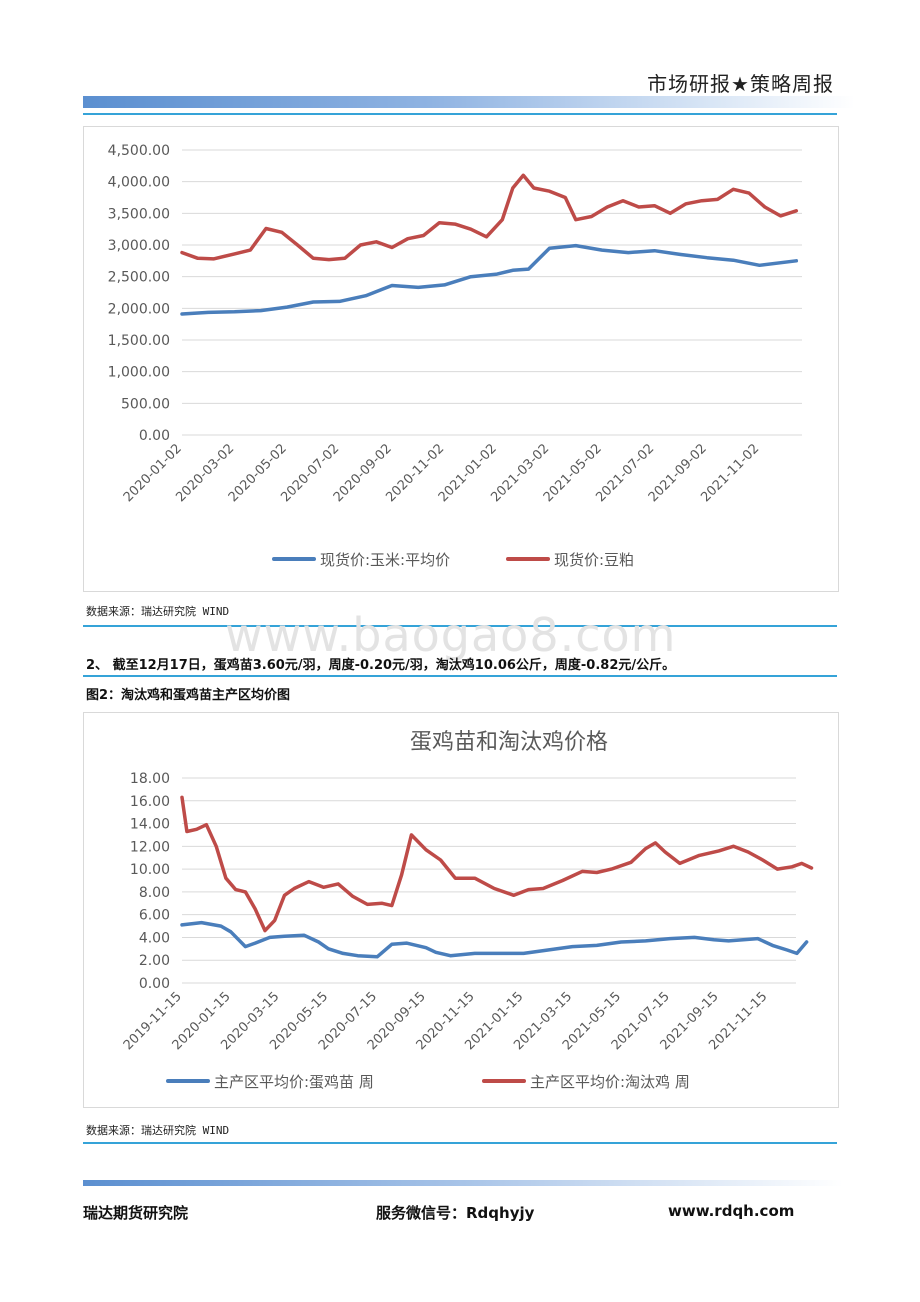 Image resolution: width=920 pixels, height=1302 pixels. What do you see at coordinates (731, 1211) in the screenshot?
I see `footer-website: www.rdqh.com` at bounding box center [731, 1211].